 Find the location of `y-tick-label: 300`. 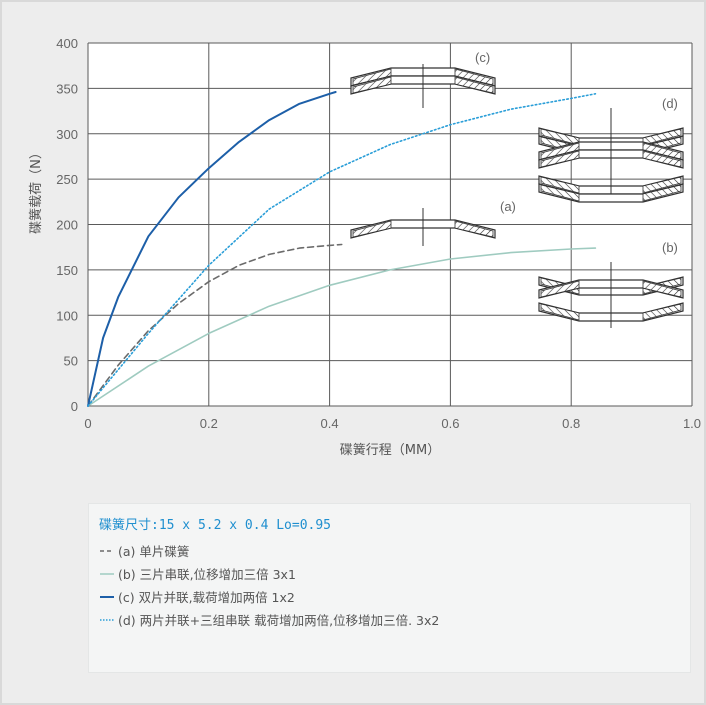

y-tick-label: 300 is located at coordinates (67, 134).